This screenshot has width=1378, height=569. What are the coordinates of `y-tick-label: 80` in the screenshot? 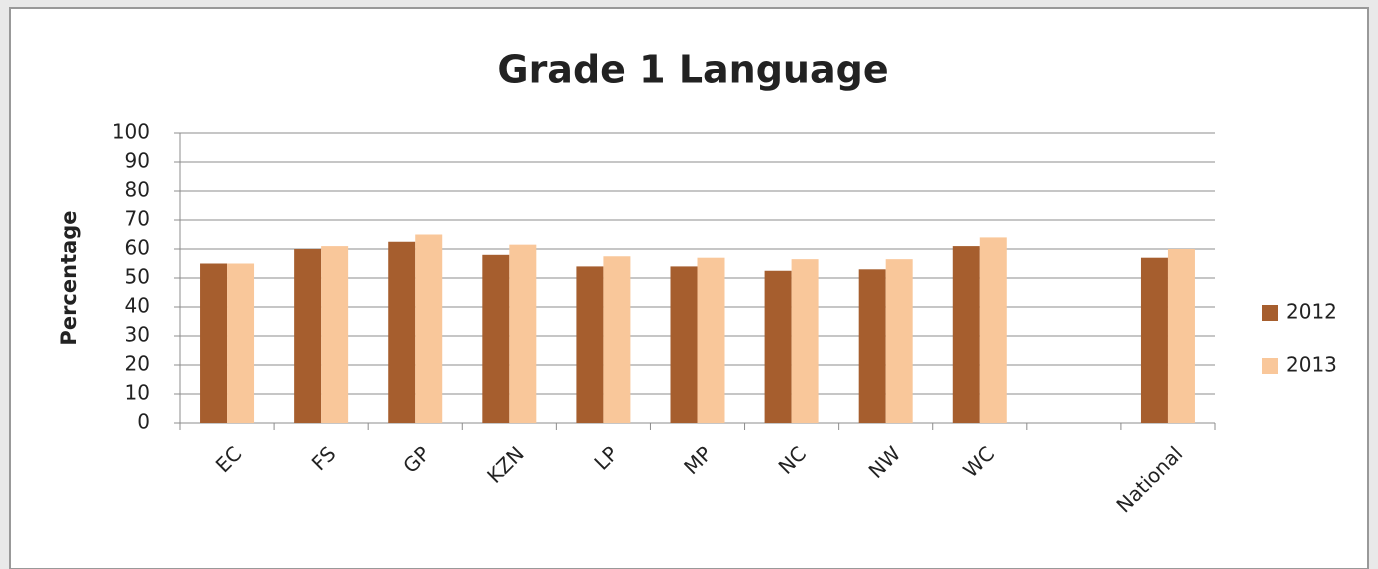 It's located at (137, 190).